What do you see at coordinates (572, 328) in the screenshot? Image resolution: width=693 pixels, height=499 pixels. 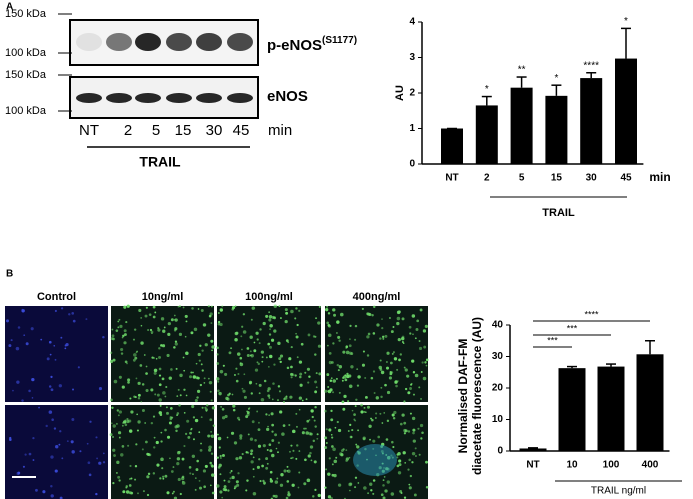 I see `significance: ***` at bounding box center [572, 328].